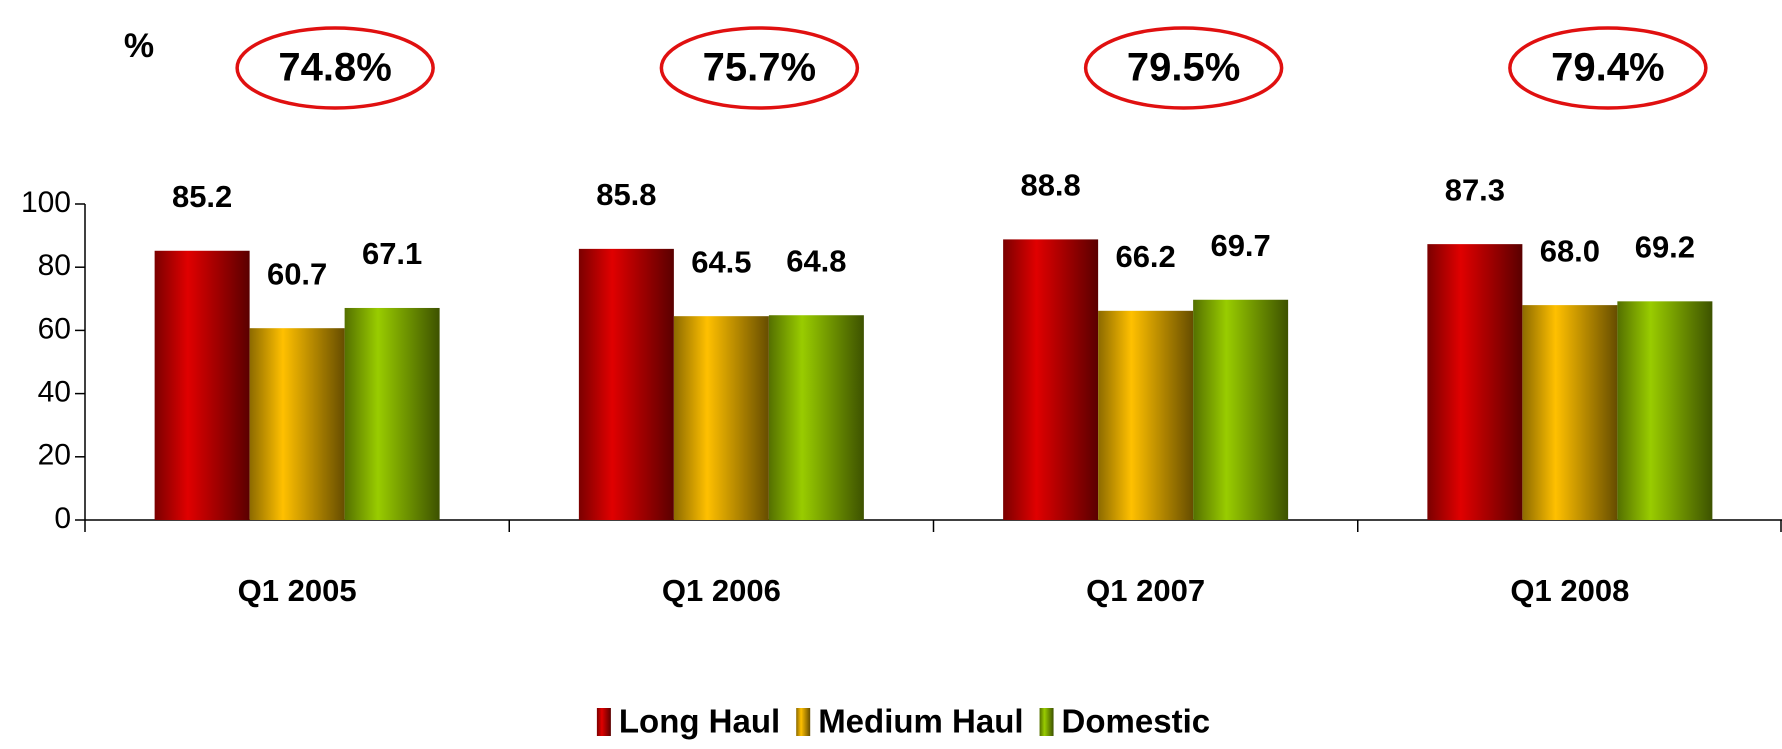  I want to click on y-tick-label: 100, so click(46, 202).